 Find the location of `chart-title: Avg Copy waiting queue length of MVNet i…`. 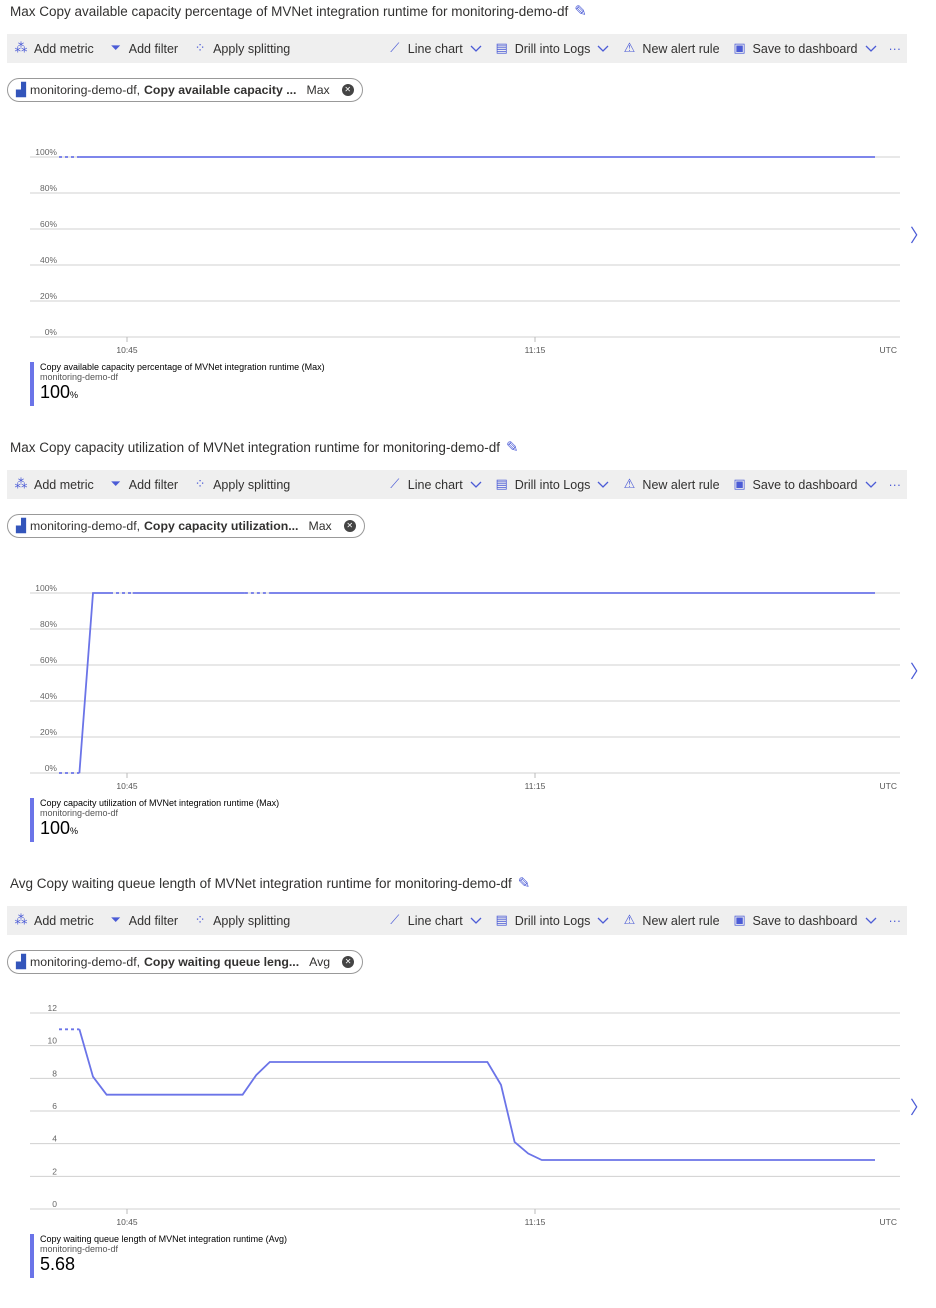

chart-title: Avg Copy waiting queue length of MVNet i… is located at coordinates (270, 883).